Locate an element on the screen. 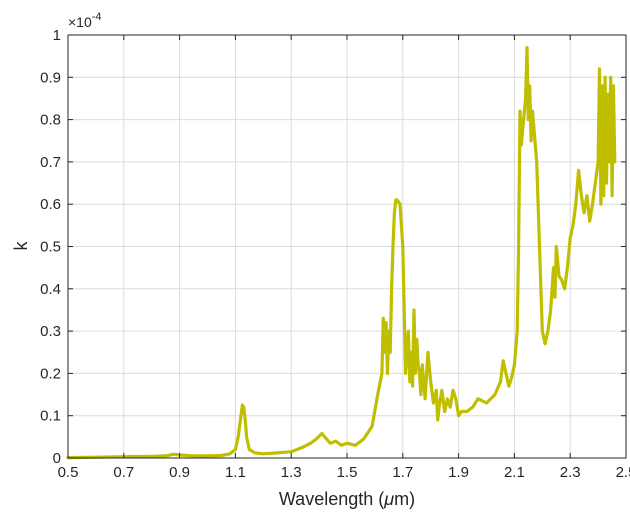 This screenshot has height=516, width=630. y-tick-label: 0.1 is located at coordinates (50, 416).